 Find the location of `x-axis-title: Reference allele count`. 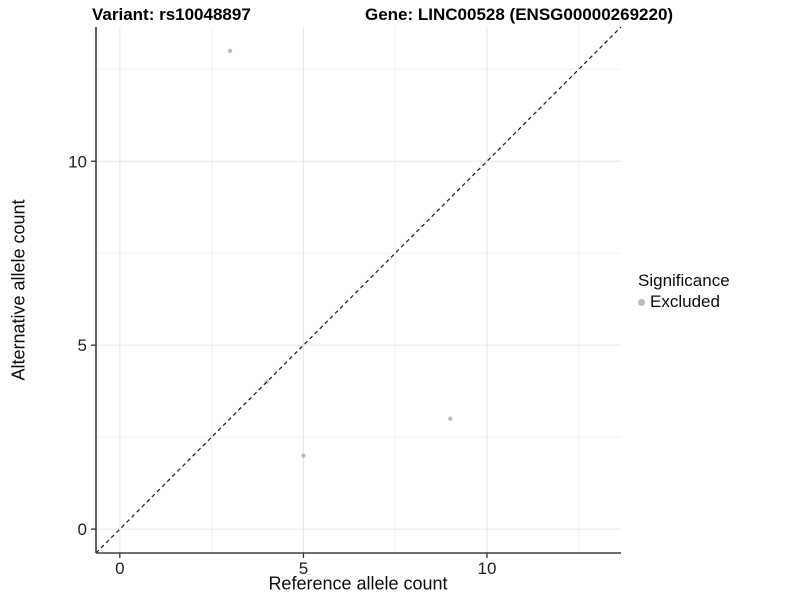

x-axis-title: Reference allele count is located at coordinates (358, 583).